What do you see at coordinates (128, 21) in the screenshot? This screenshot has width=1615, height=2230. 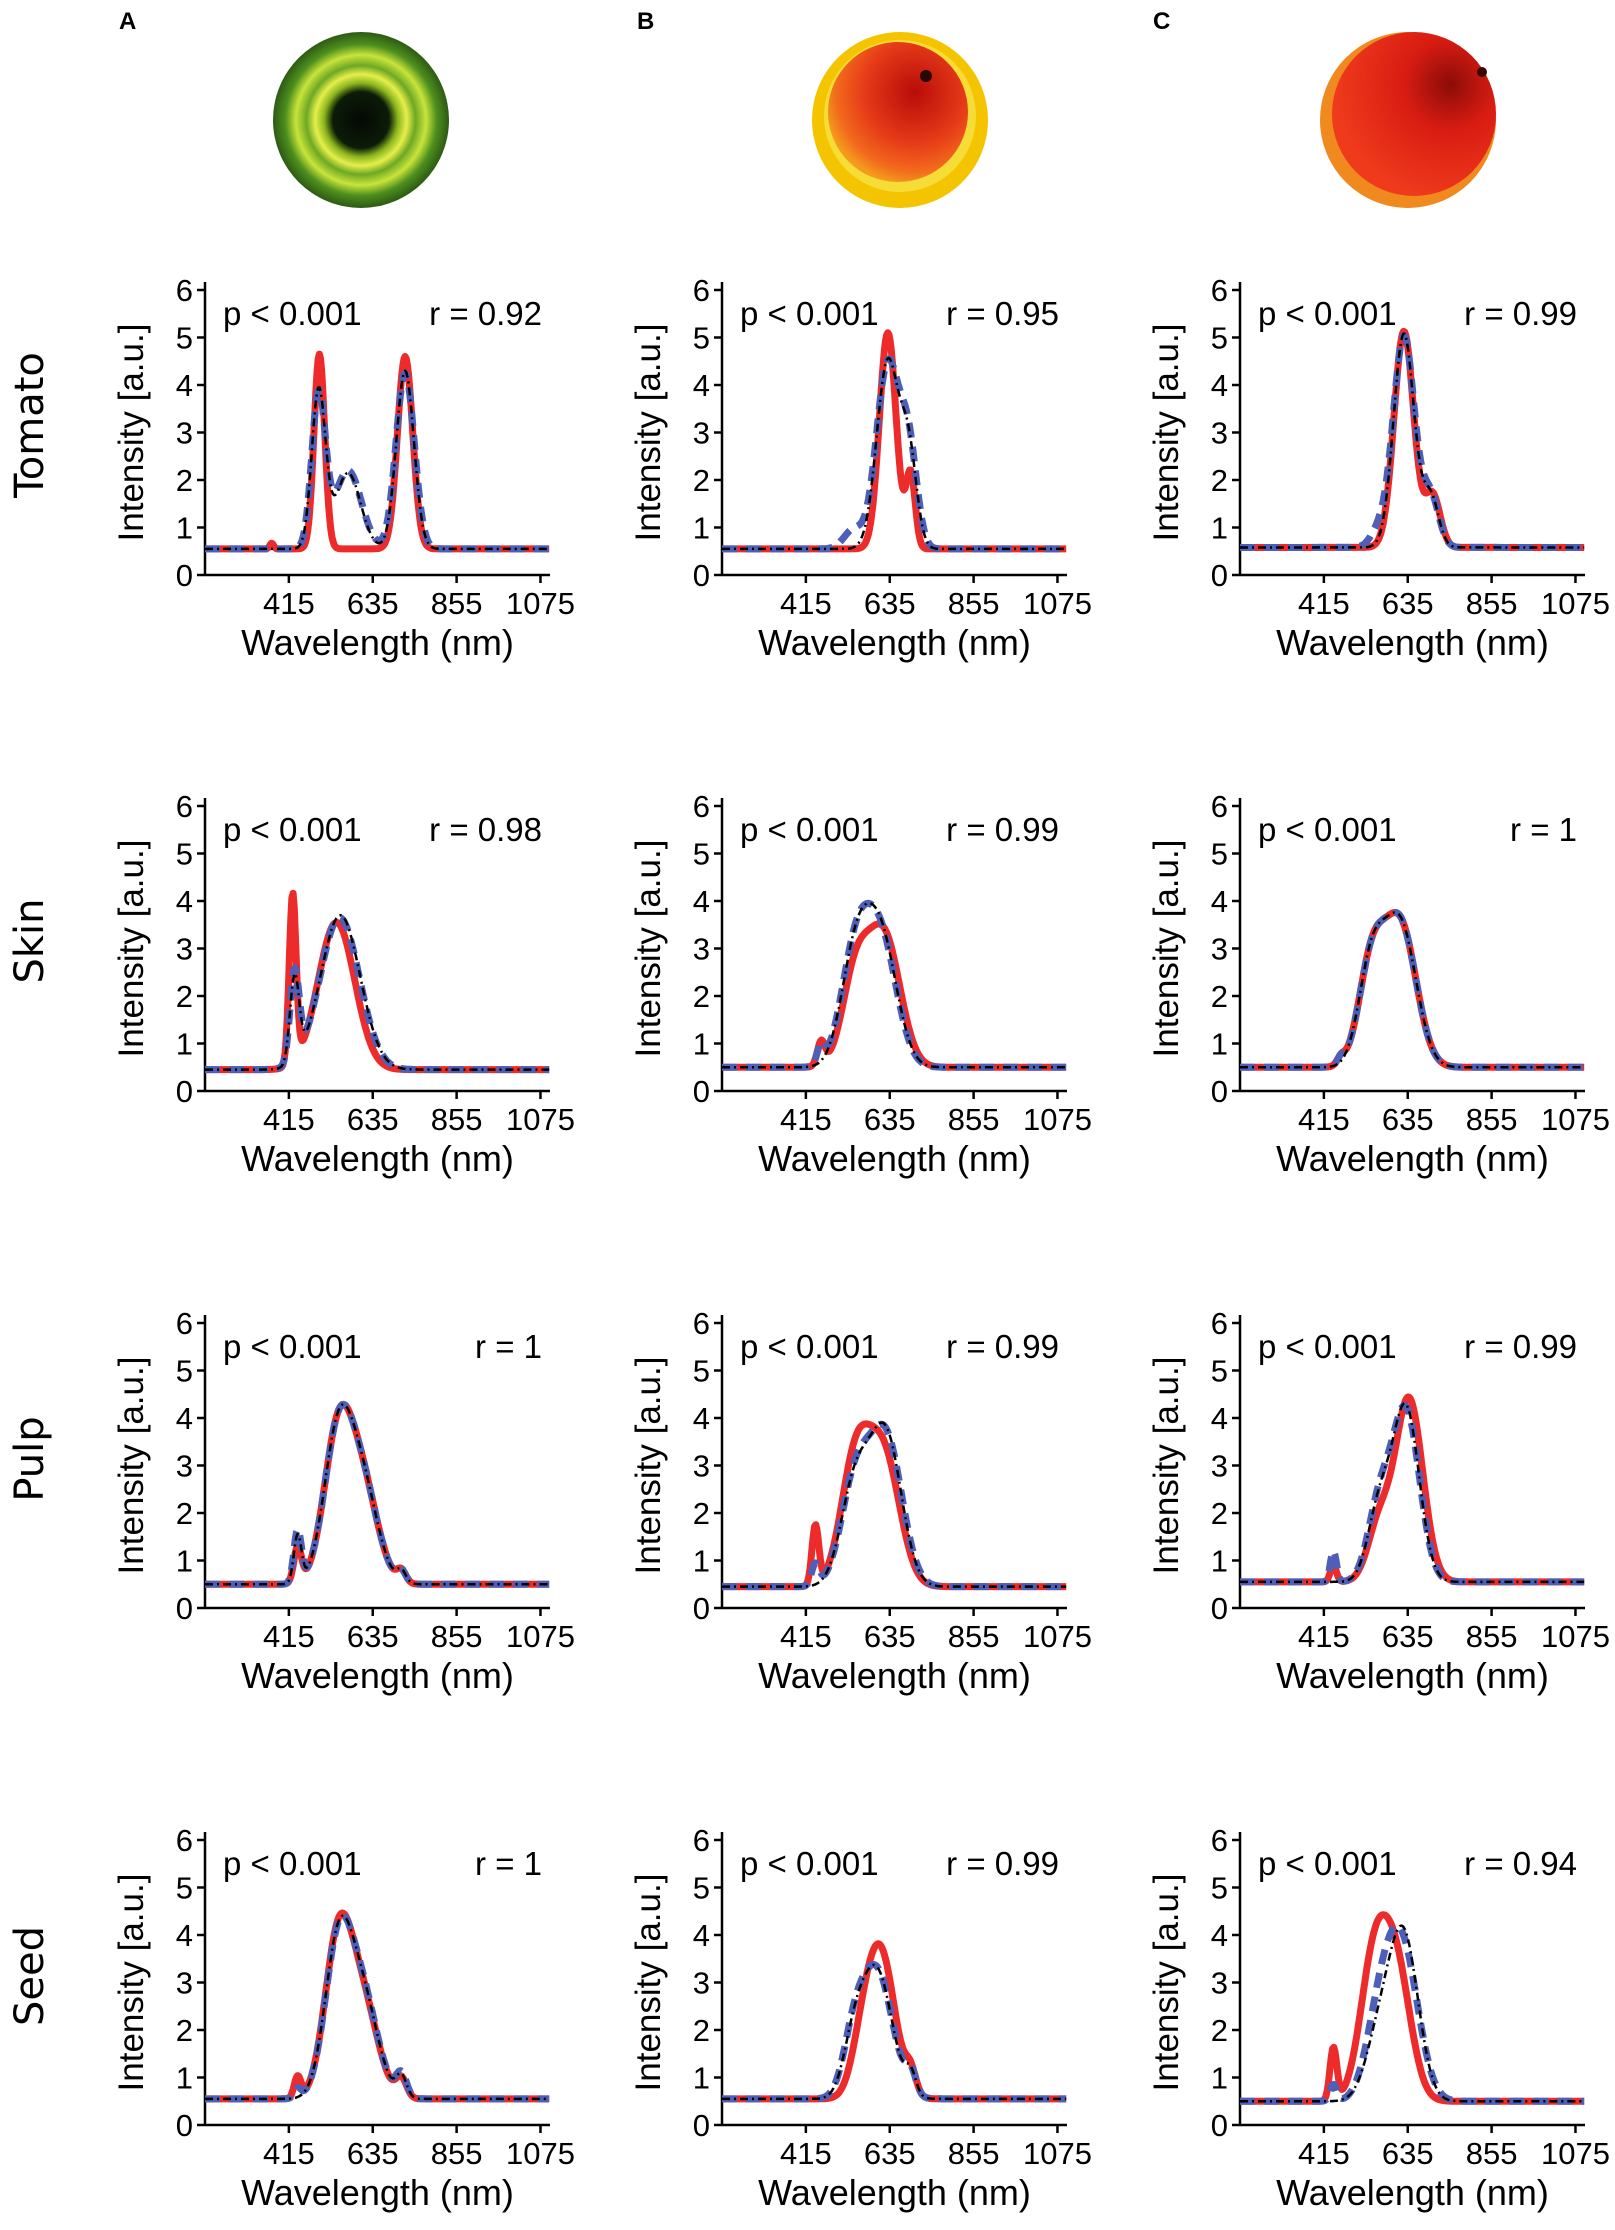 I see `panel-label-a: A` at bounding box center [128, 21].